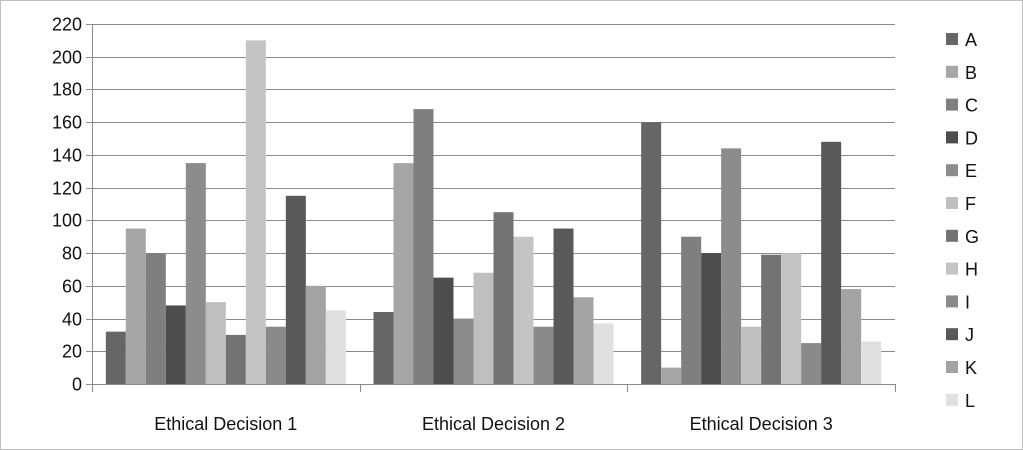 The image size is (1023, 450). Describe the element at coordinates (971, 270) in the screenshot. I see `legend-label-h: H` at that location.